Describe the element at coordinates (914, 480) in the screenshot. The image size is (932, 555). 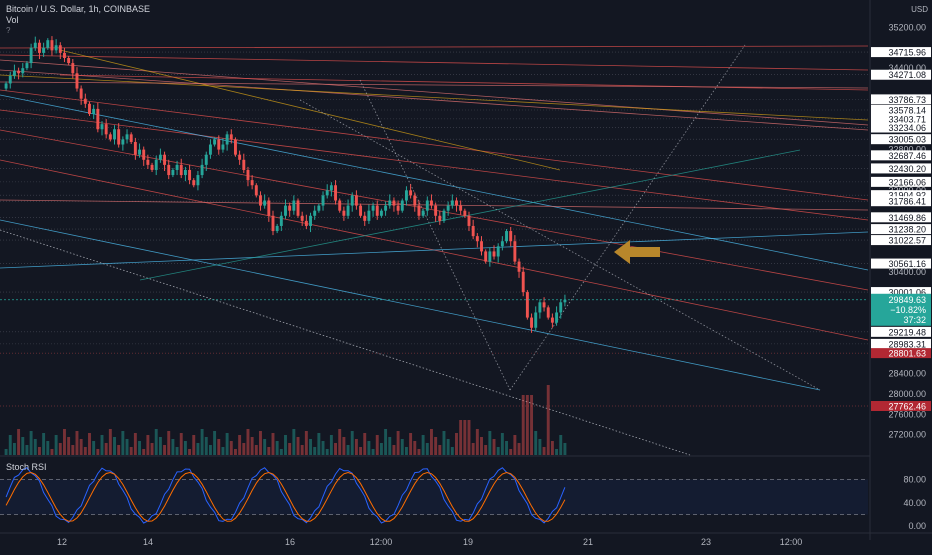
I see `rsi-tick-label: 80.00` at that location.